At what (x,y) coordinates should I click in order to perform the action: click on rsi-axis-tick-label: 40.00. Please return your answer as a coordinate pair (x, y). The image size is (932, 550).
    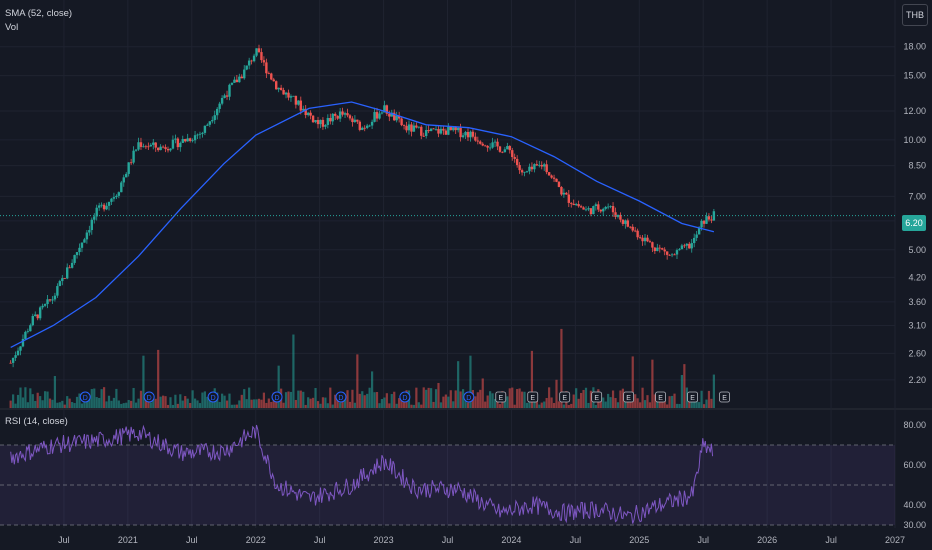
    Looking at the image, I should click on (914, 505).